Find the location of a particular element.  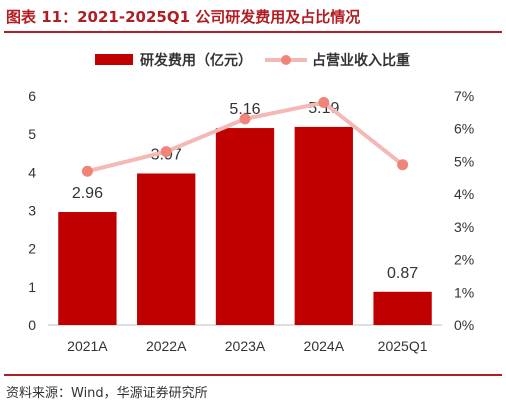

y-right-tick-label: 3% is located at coordinates (464, 227).